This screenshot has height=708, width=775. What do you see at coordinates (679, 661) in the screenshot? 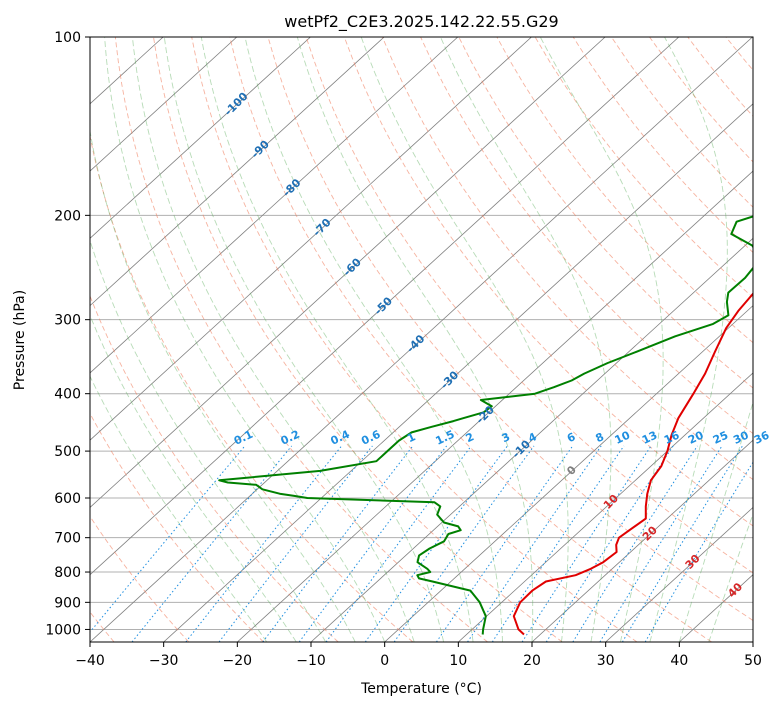
I see `x-tick-label: 40` at bounding box center [679, 661].